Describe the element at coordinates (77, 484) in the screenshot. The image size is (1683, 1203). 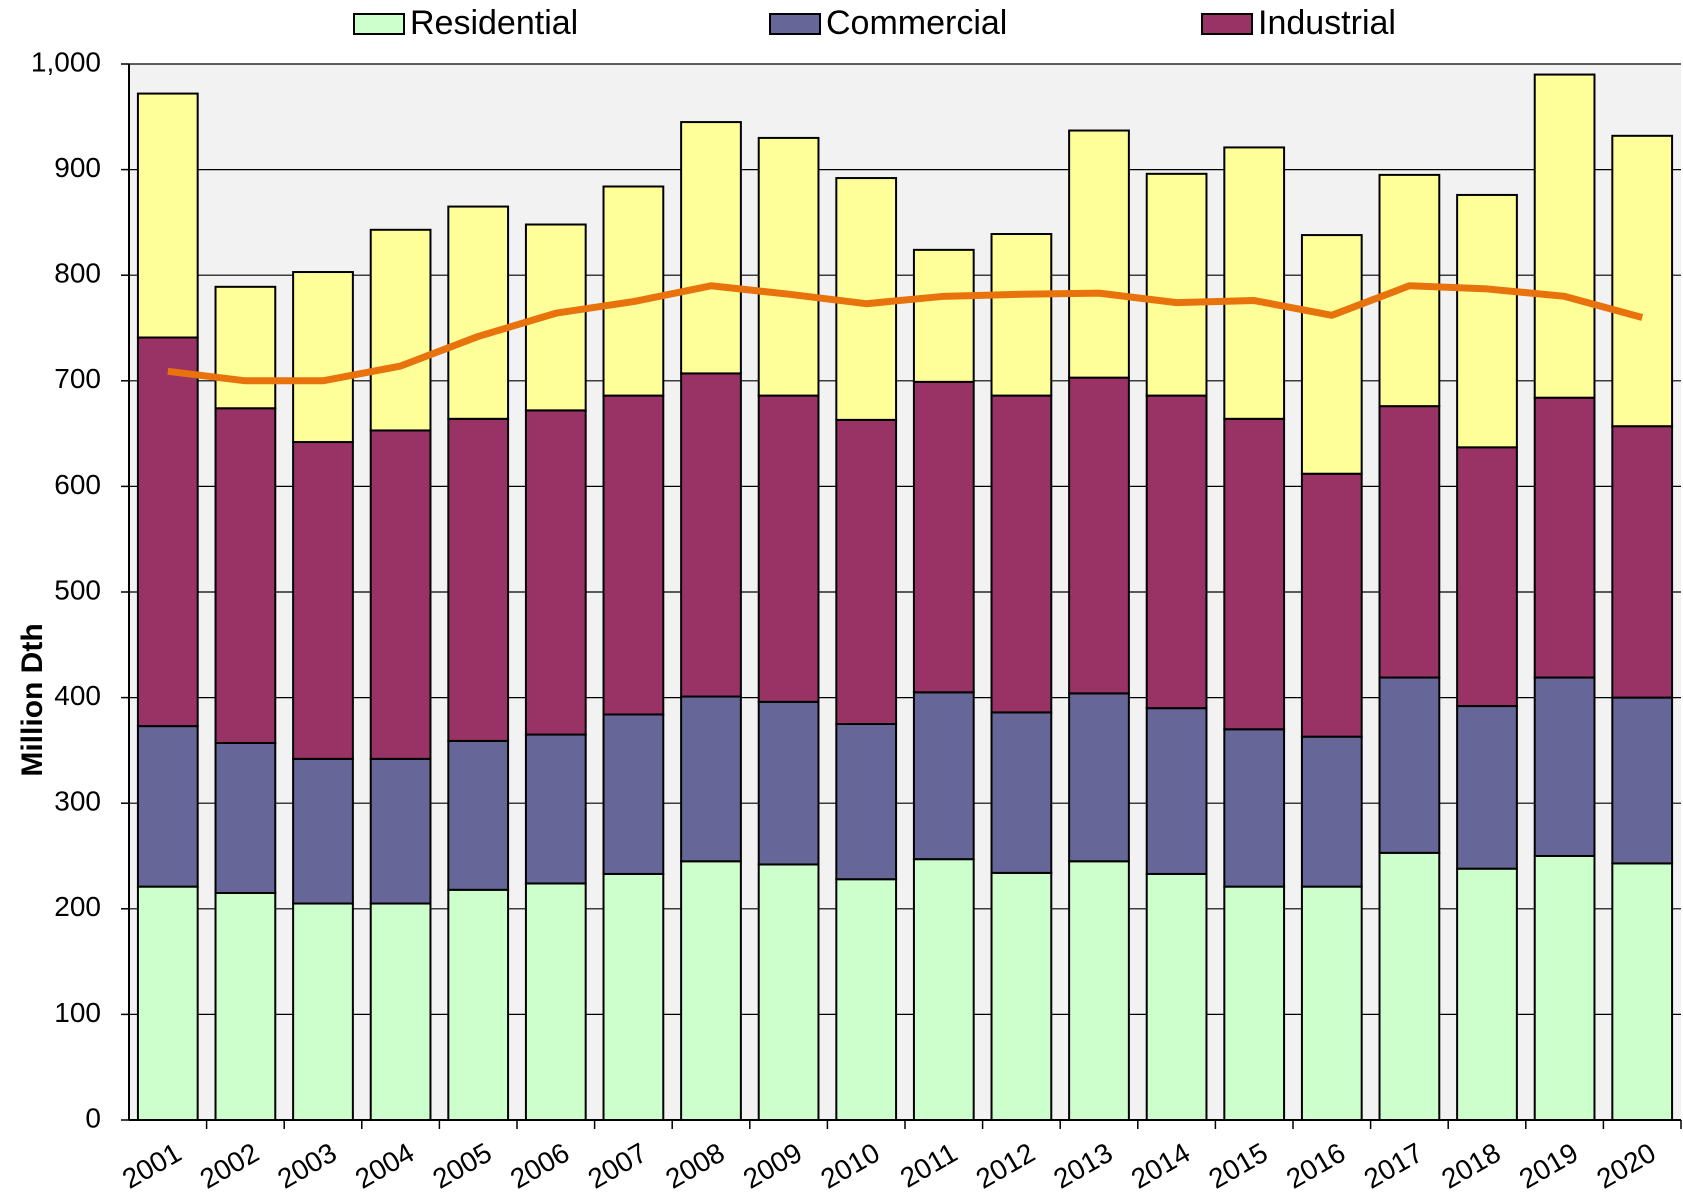
I see `y-tick-label: 600` at that location.